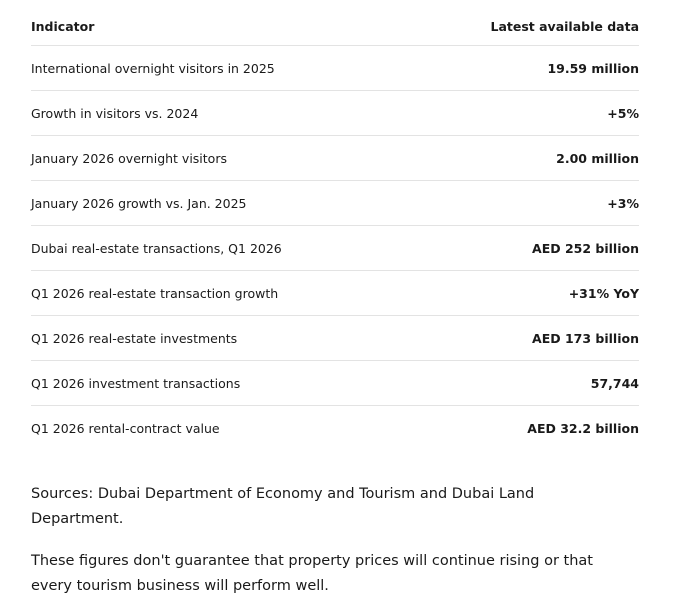 This screenshot has width=692, height=616. I want to click on table-header: Indicator Latest available data, so click(335, 26).